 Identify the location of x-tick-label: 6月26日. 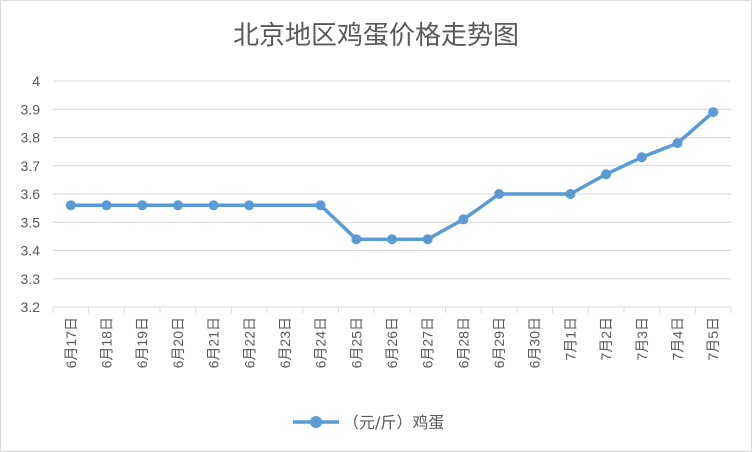
(392, 342).